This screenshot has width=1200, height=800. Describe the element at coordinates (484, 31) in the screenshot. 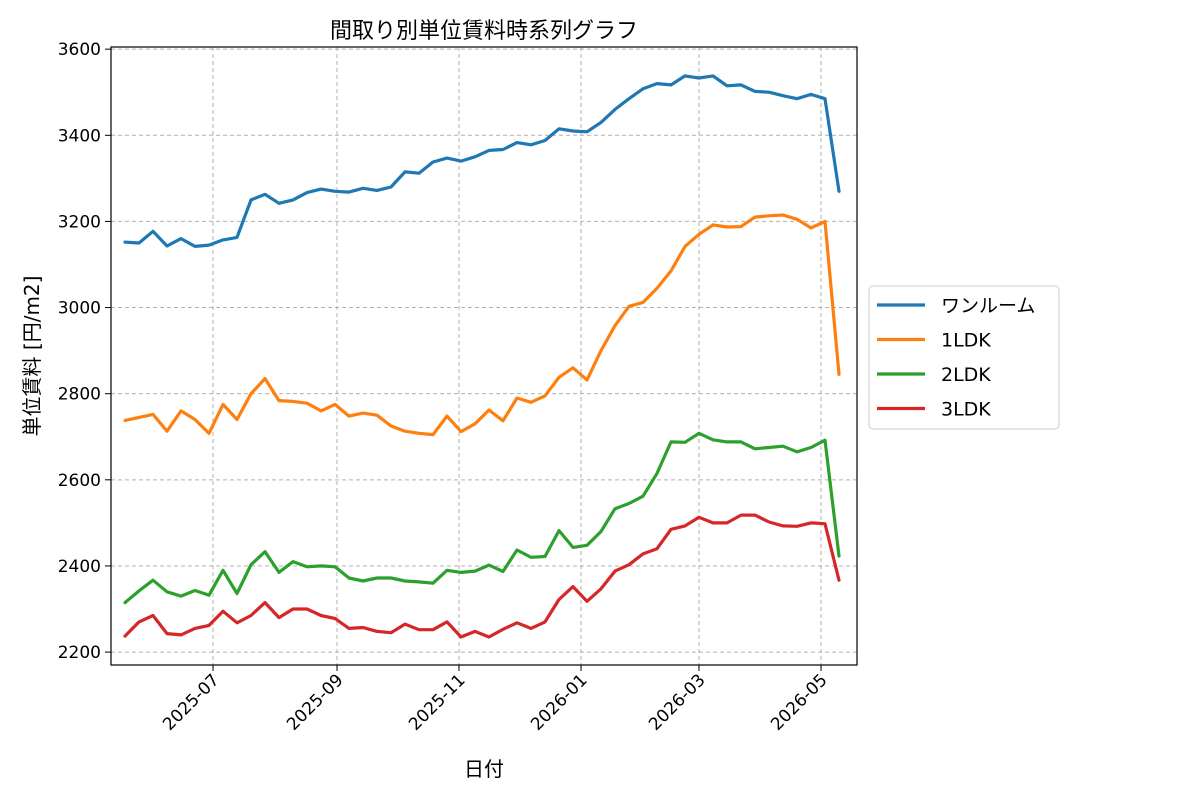

I see `chart-title: 間取り別単位賃料時系列グラフ` at that location.